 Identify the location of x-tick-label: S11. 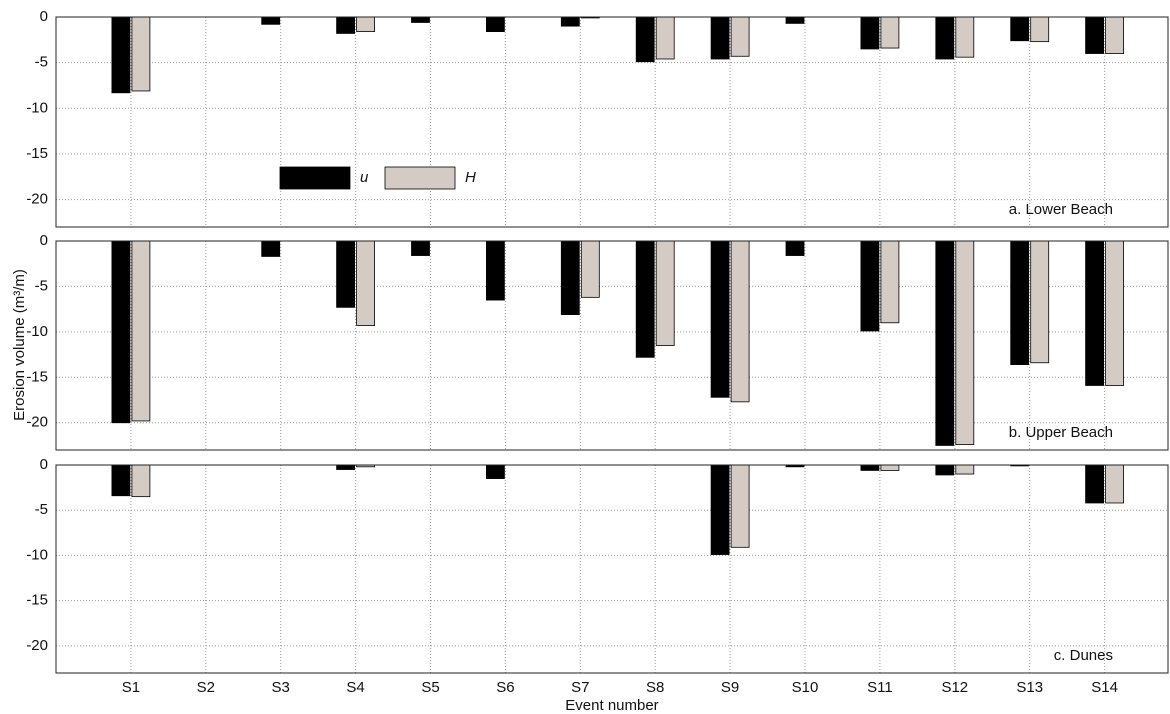
(880, 687).